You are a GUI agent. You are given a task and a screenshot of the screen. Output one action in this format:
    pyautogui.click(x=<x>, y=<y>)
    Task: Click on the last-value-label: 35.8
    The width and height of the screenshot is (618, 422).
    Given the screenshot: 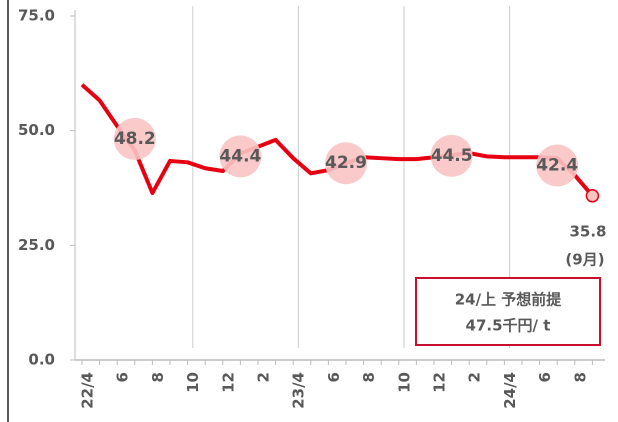 What is the action you would take?
    pyautogui.click(x=587, y=232)
    